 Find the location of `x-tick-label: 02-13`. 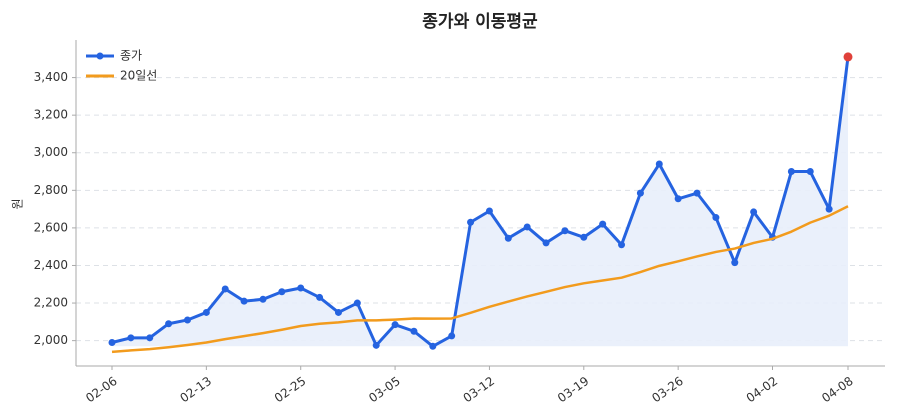

x-tick-label: 02-13 is located at coordinates (195, 389).